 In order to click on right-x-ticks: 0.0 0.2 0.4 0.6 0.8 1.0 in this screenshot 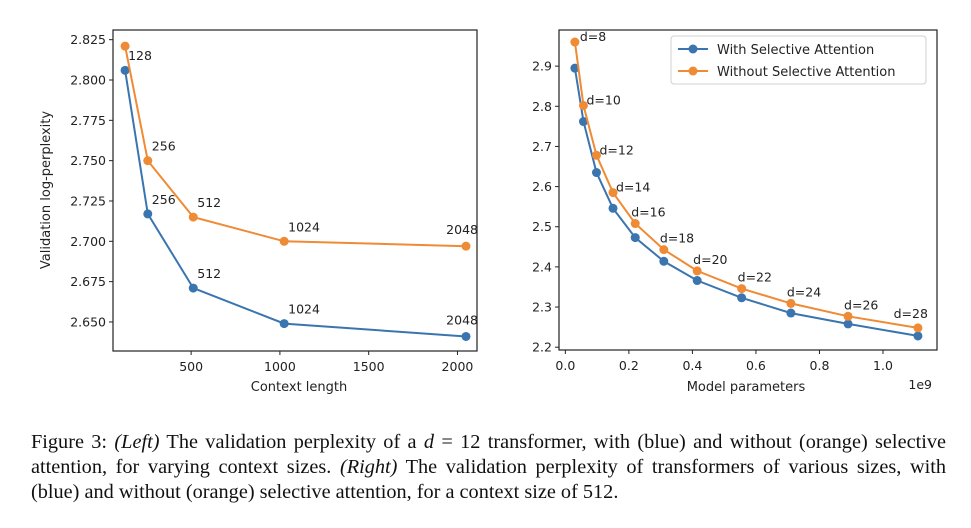, I will do `click(724, 361)`.